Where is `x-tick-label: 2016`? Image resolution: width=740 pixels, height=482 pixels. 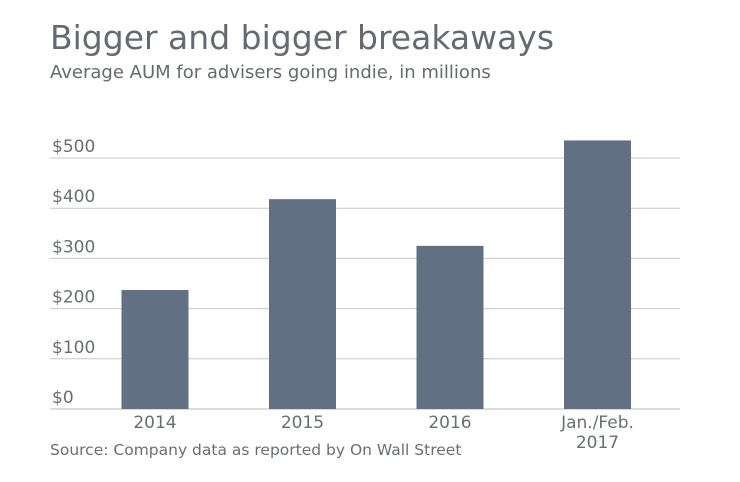 x-tick-label: 2016 is located at coordinates (449, 423).